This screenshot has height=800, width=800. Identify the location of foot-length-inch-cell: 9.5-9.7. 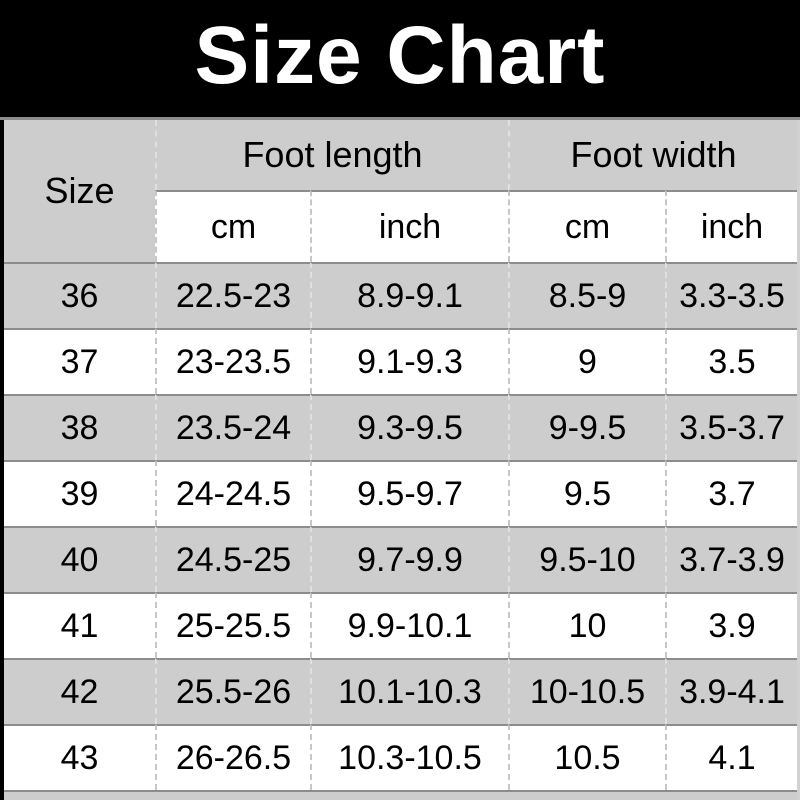
(409, 493).